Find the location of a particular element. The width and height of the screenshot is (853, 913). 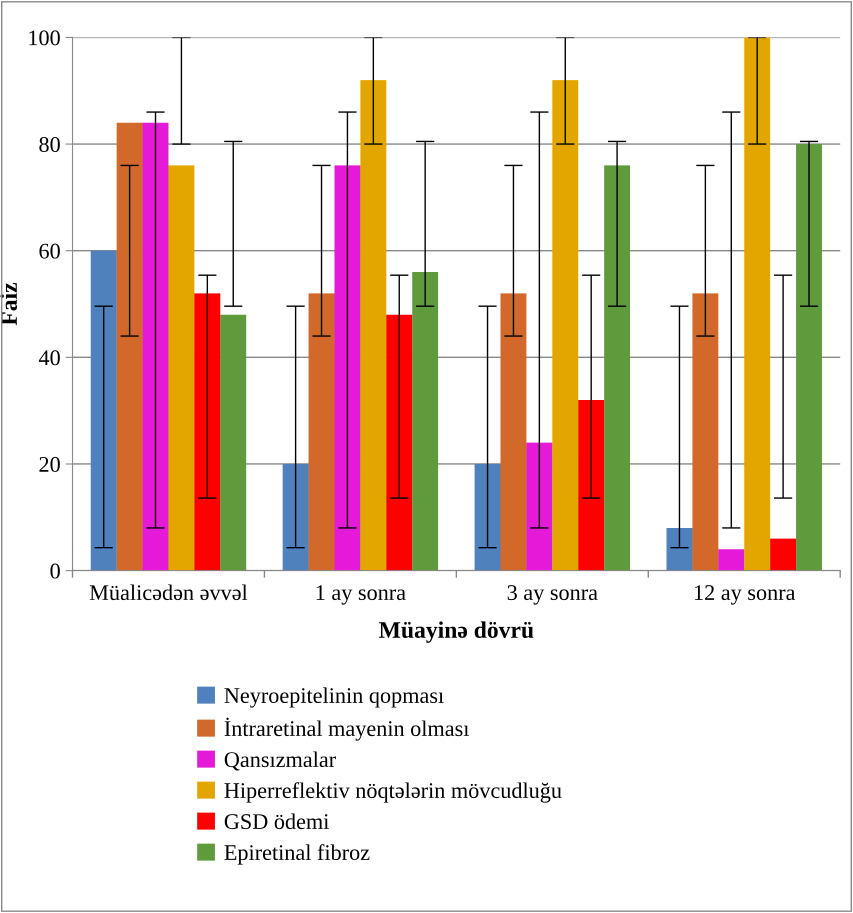

y-tick-label: 40 is located at coordinates (49, 358).